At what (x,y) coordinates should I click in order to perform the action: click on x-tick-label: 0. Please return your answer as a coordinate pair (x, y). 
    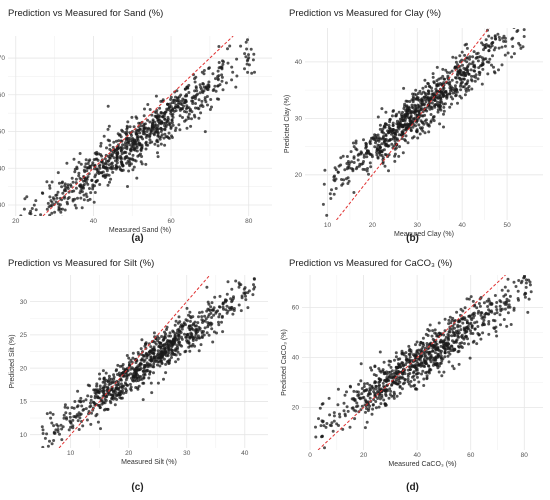
    Looking at the image, I should click on (310, 455).